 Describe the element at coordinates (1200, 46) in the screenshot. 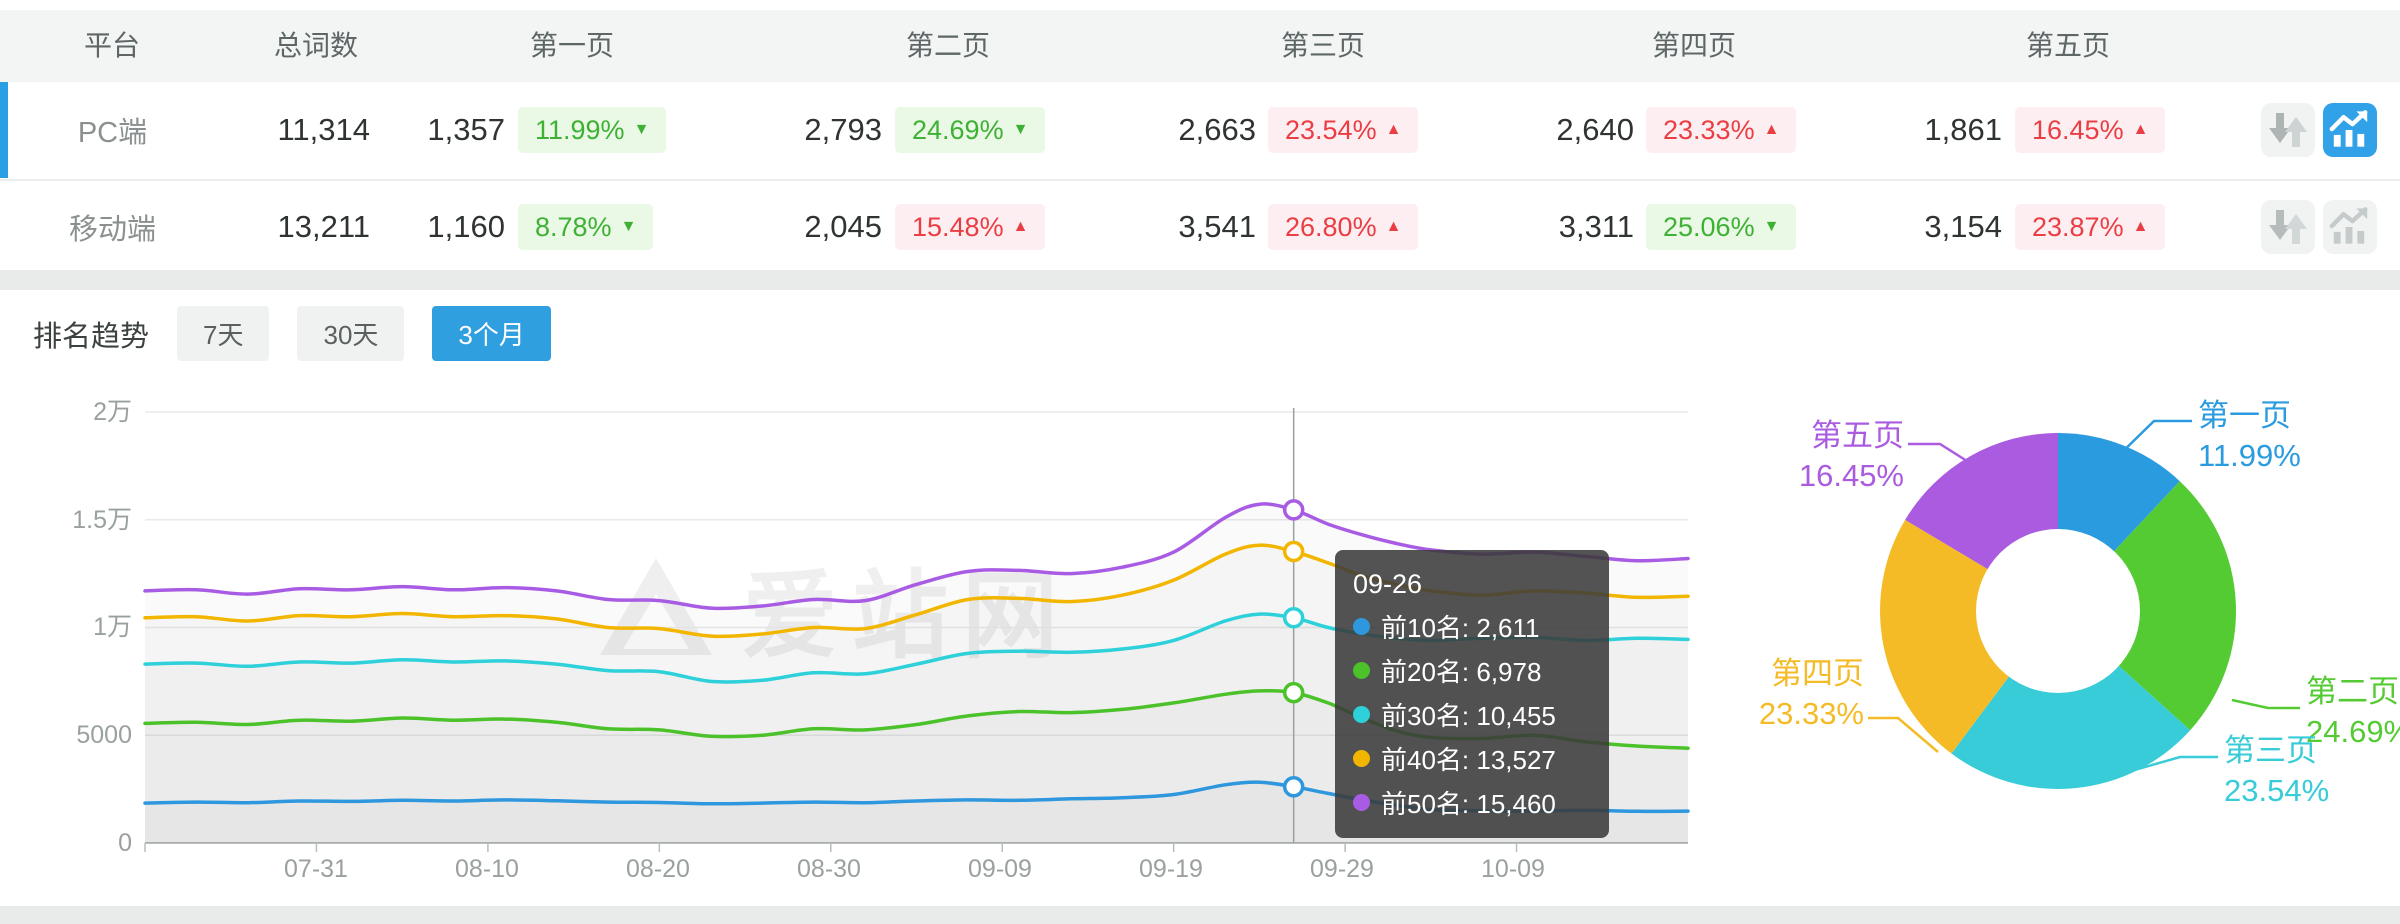

I see `table-header-row: 平台 总词数 第一页 第二页 第三页 第四页 第五页` at that location.